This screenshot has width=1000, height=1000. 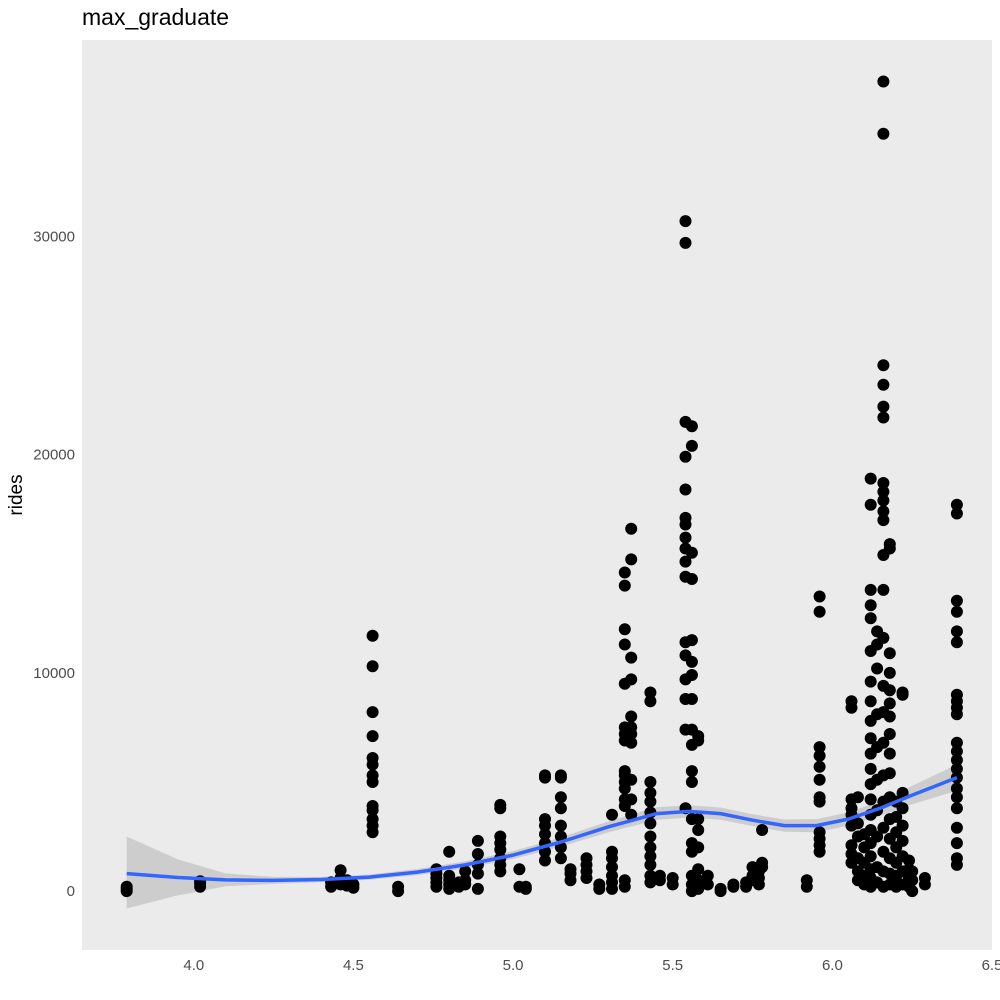 What do you see at coordinates (16, 494) in the screenshot?
I see `y-axis-title: rides` at bounding box center [16, 494].